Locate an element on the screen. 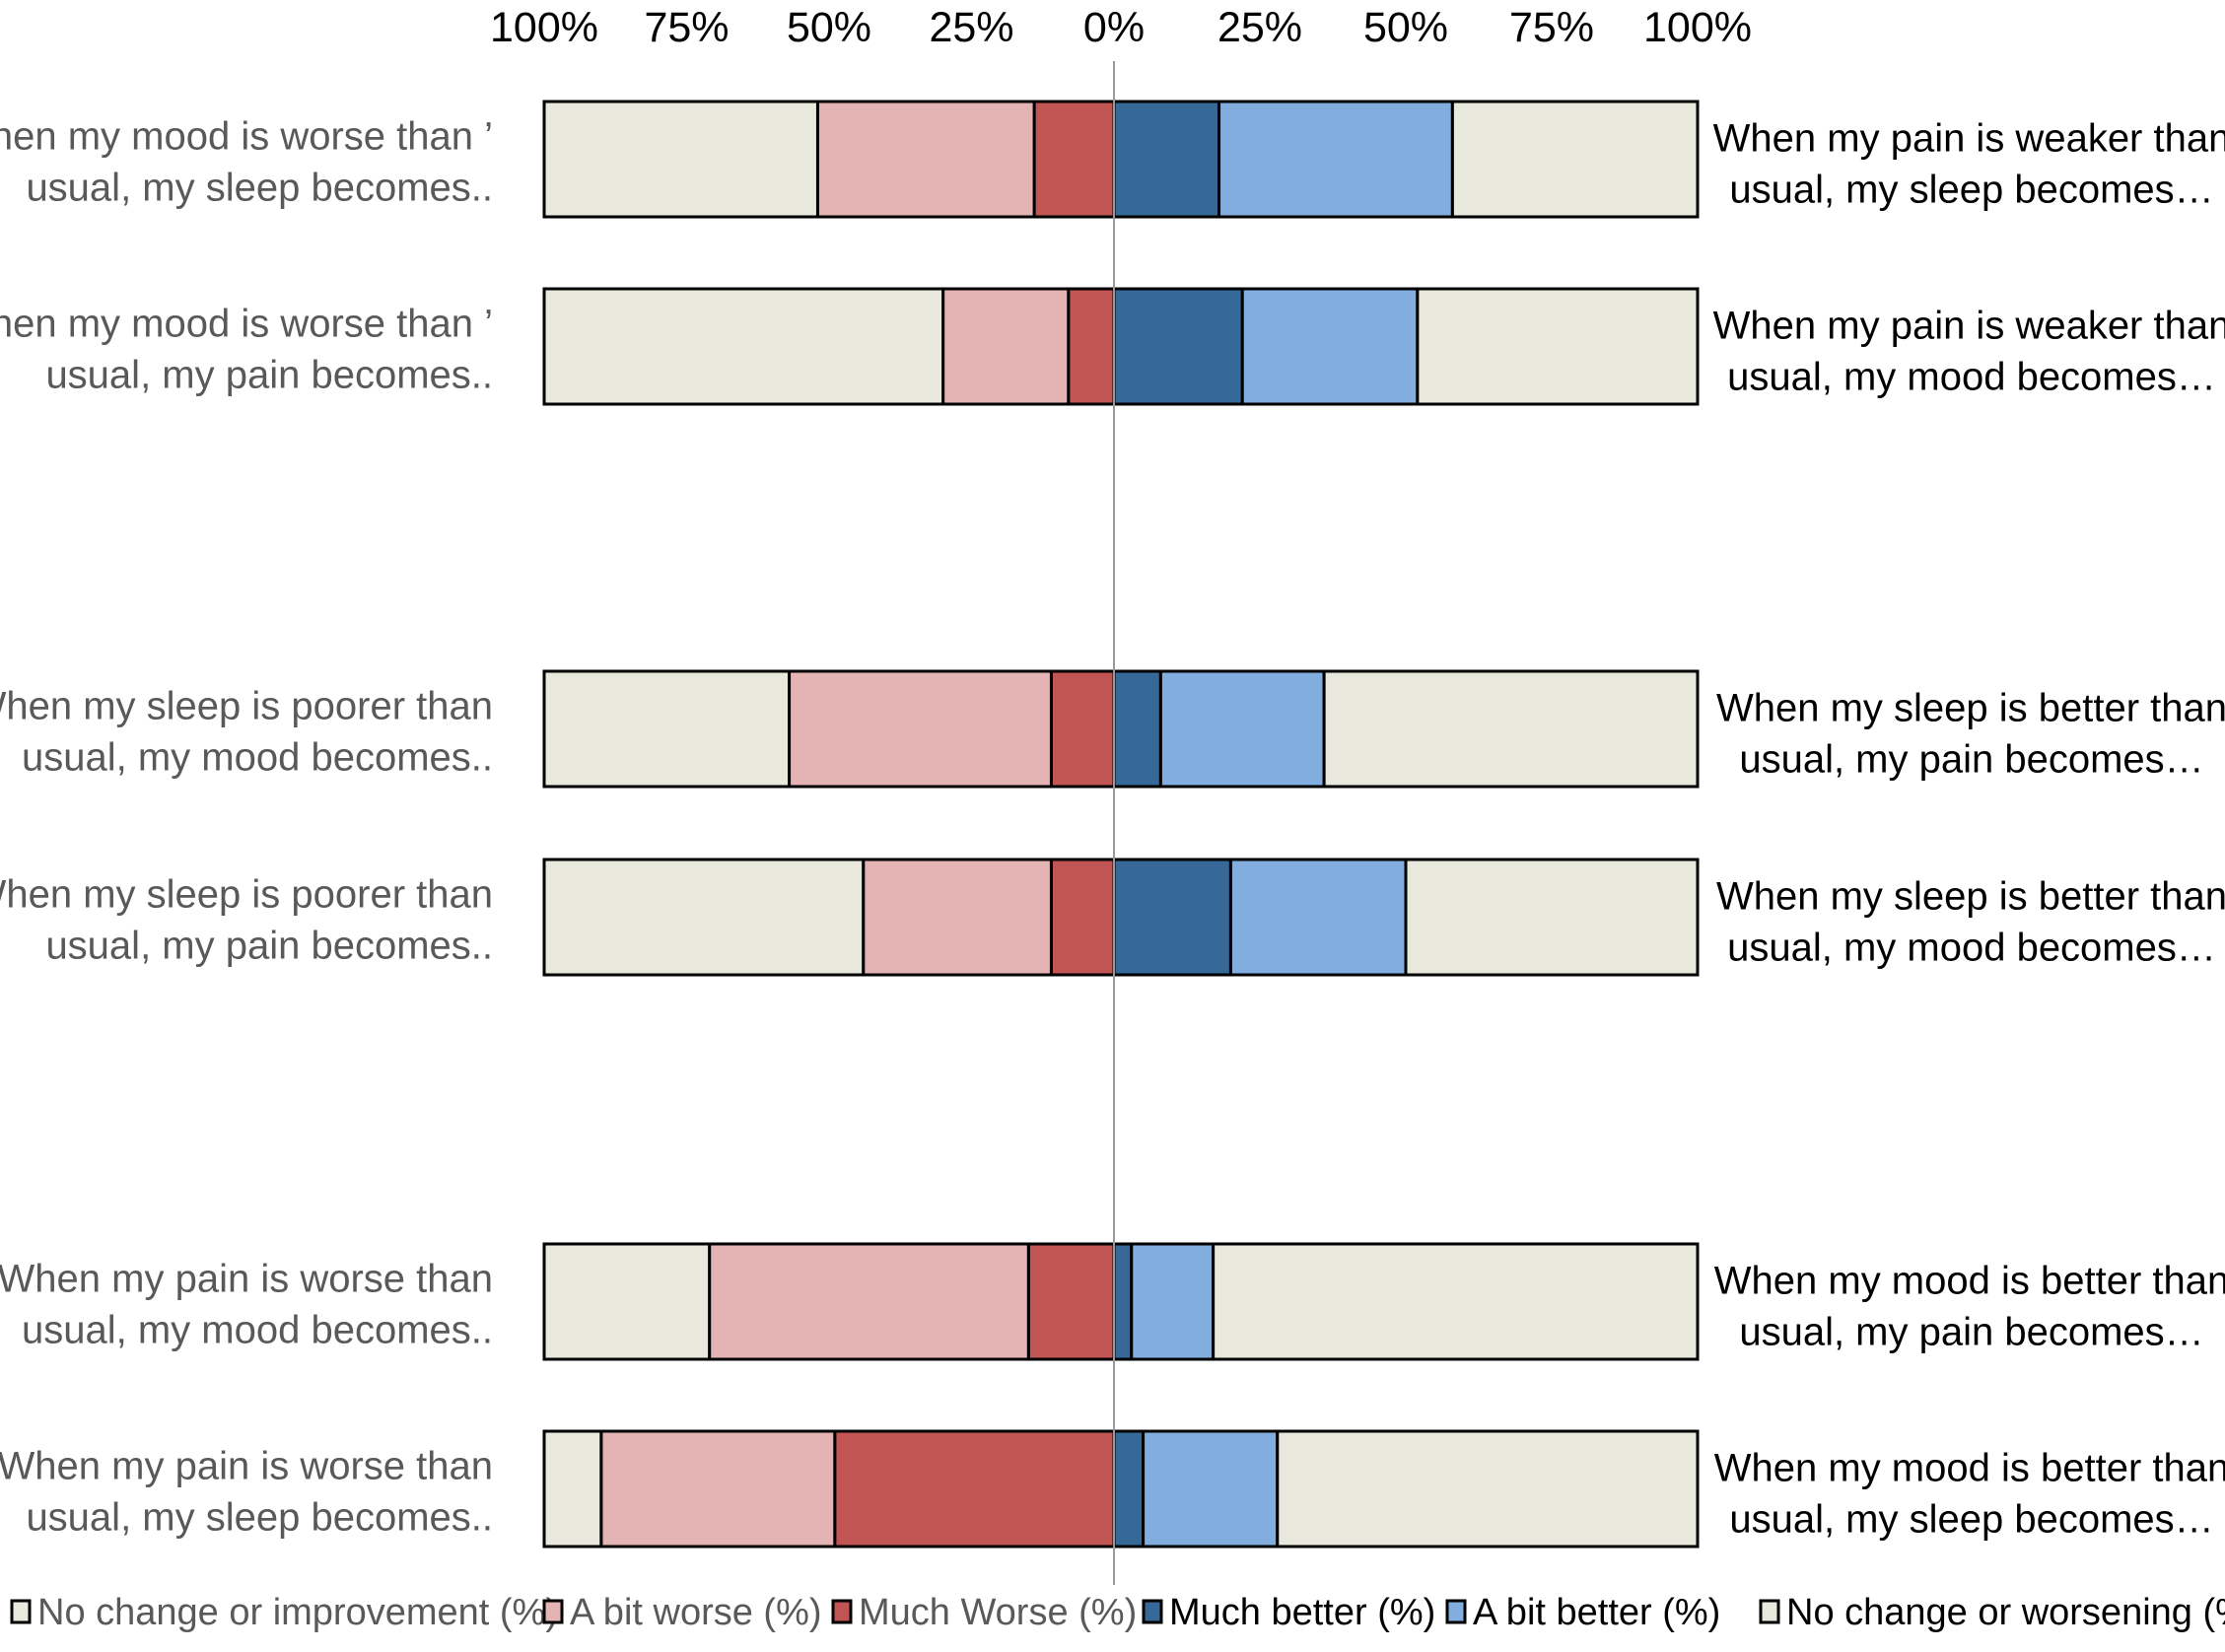 The height and width of the screenshot is (1652, 2225). tick-left-100: 100% is located at coordinates (544, 27).